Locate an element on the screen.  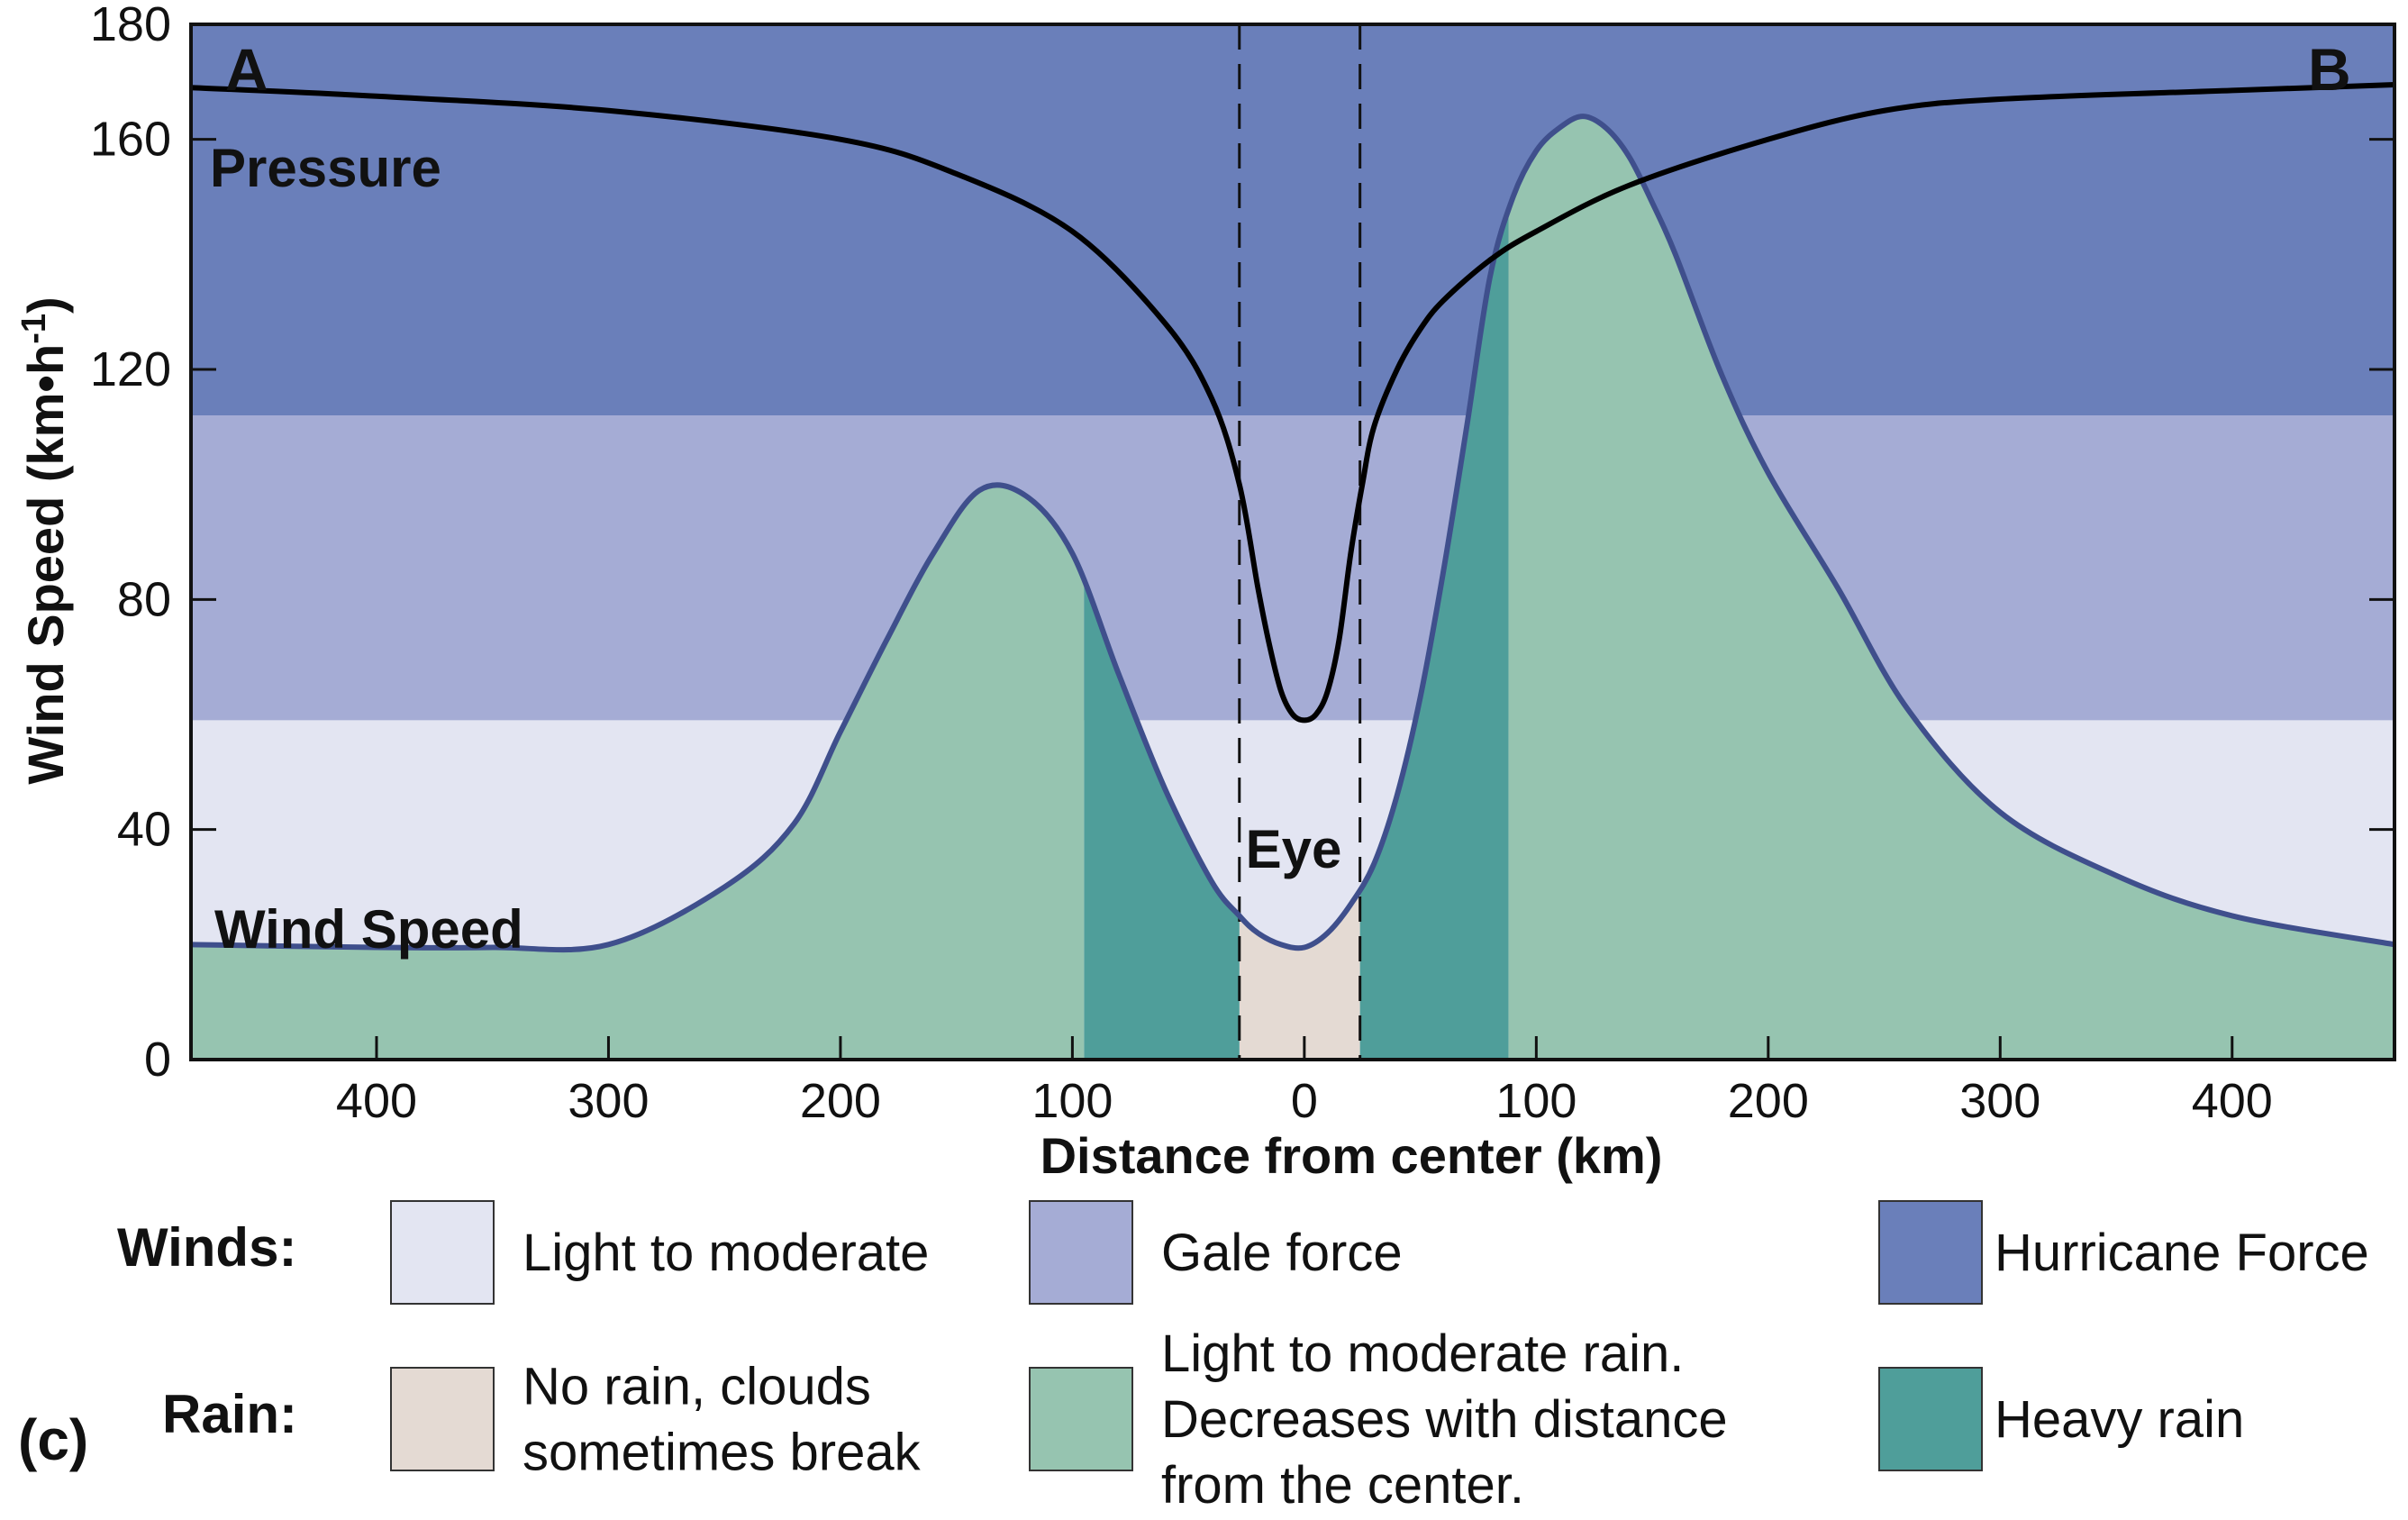
wind-speed-label: Wind Speed is located at coordinates (368, 929).